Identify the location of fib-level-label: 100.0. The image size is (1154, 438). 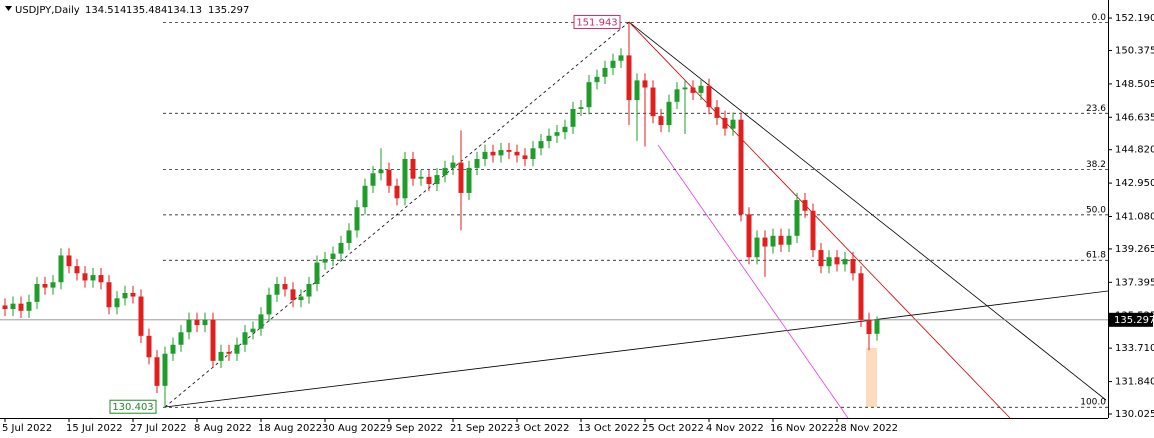
(1093, 403).